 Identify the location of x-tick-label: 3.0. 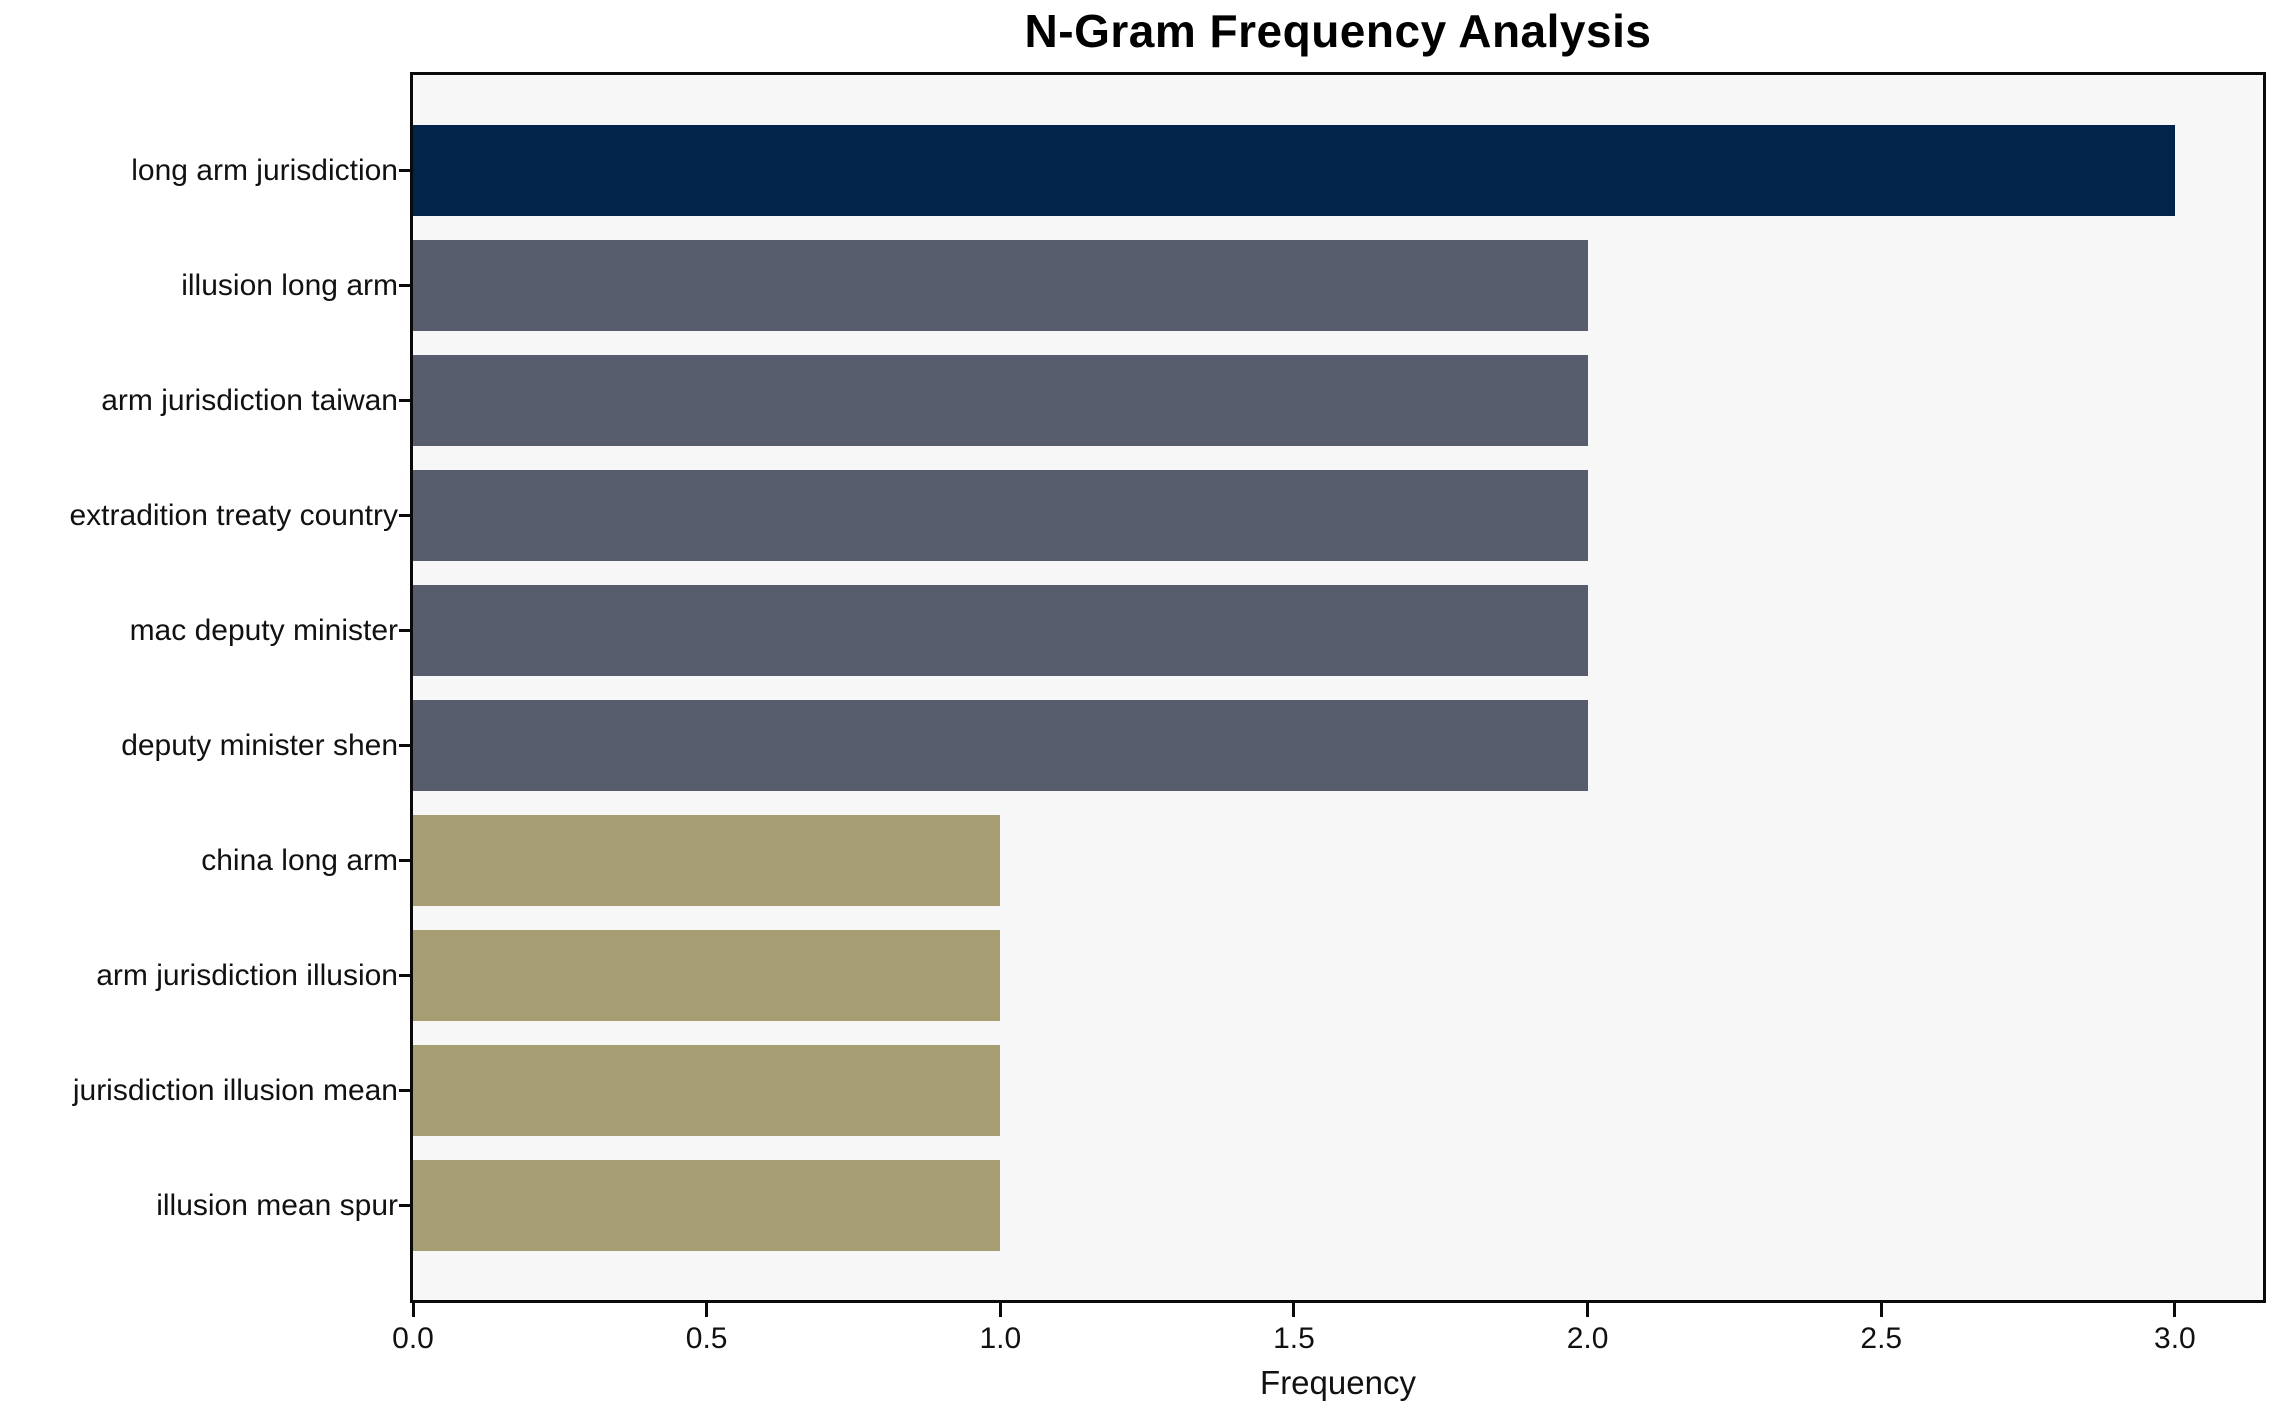
(2175, 1338).